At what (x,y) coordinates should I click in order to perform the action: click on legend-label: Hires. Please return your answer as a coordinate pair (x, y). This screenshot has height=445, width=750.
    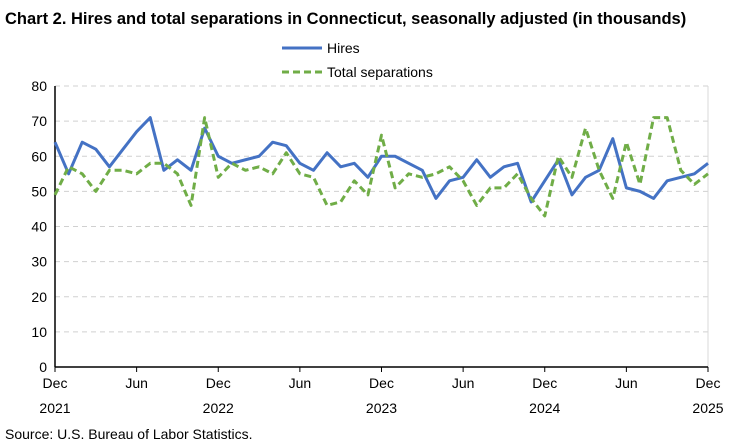
    Looking at the image, I should click on (343, 48).